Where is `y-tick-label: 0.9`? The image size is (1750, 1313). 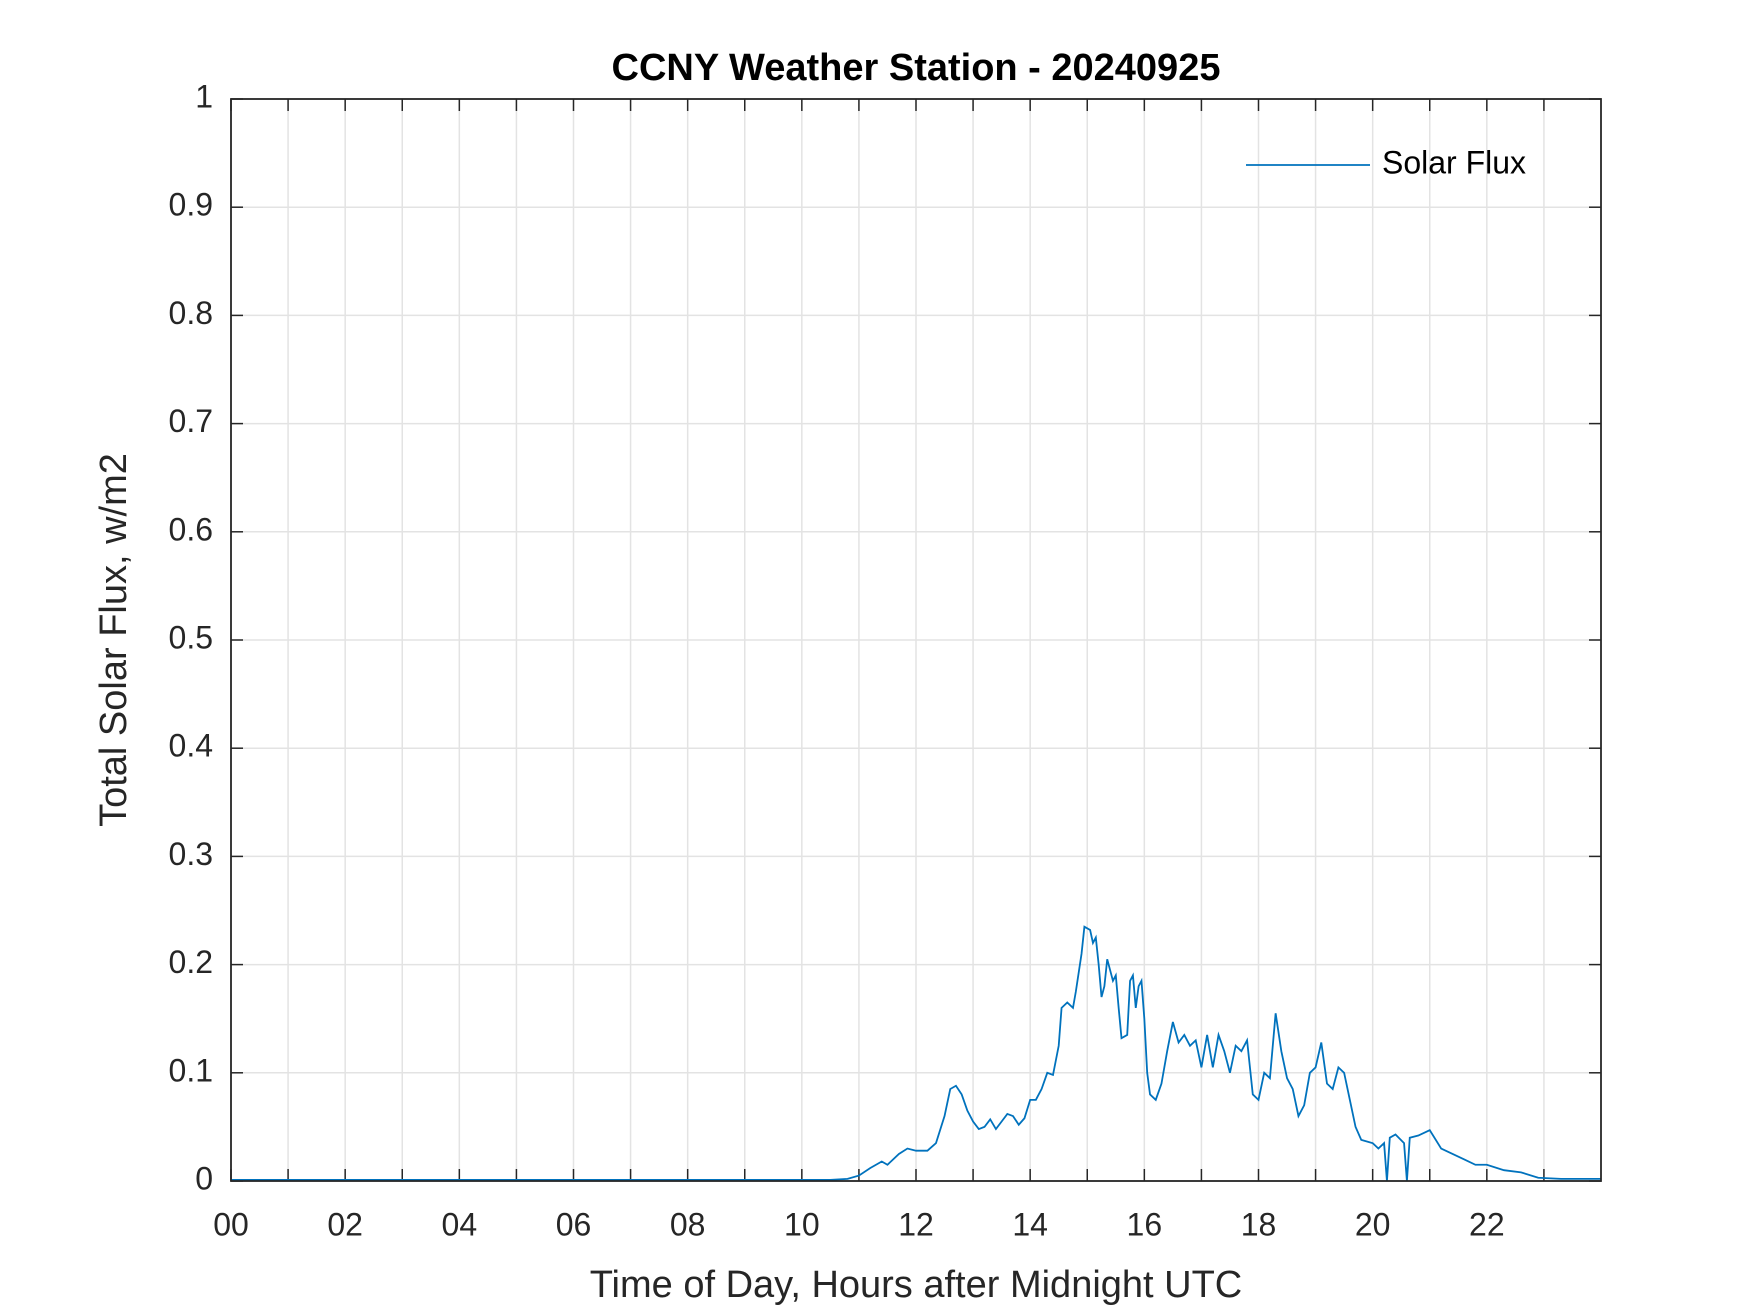 y-tick-label: 0.9 is located at coordinates (191, 205).